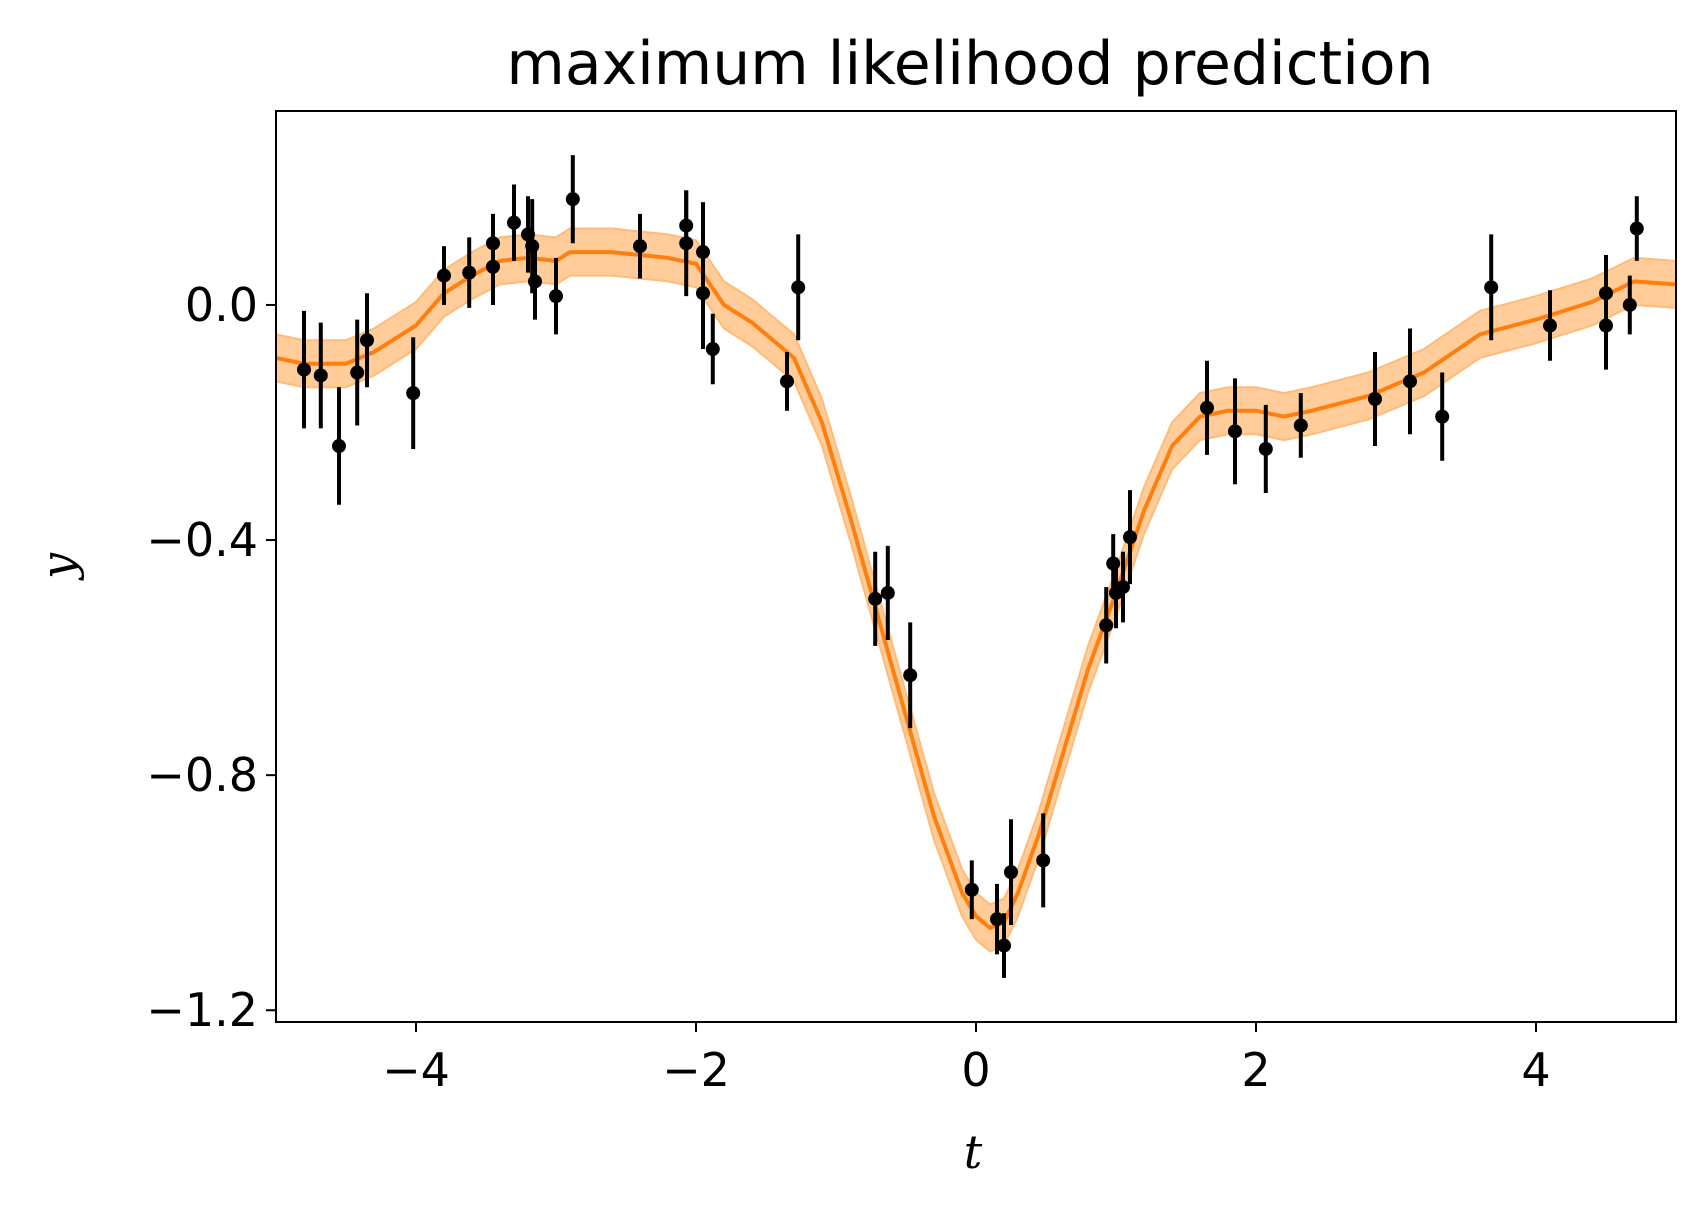 This screenshot has height=1206, width=1702. What do you see at coordinates (416, 1070) in the screenshot?
I see `x-tick-label: −4` at bounding box center [416, 1070].